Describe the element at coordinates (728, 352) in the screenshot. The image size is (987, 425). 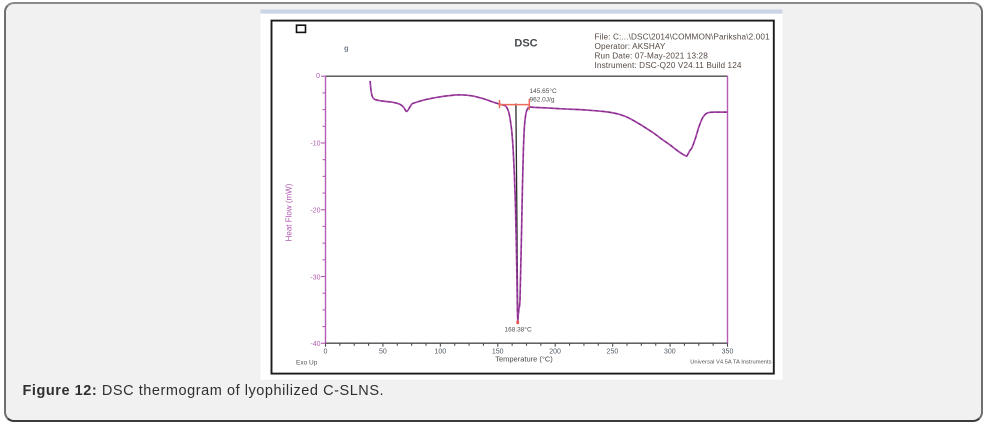
I see `svg-text: 350` at that location.